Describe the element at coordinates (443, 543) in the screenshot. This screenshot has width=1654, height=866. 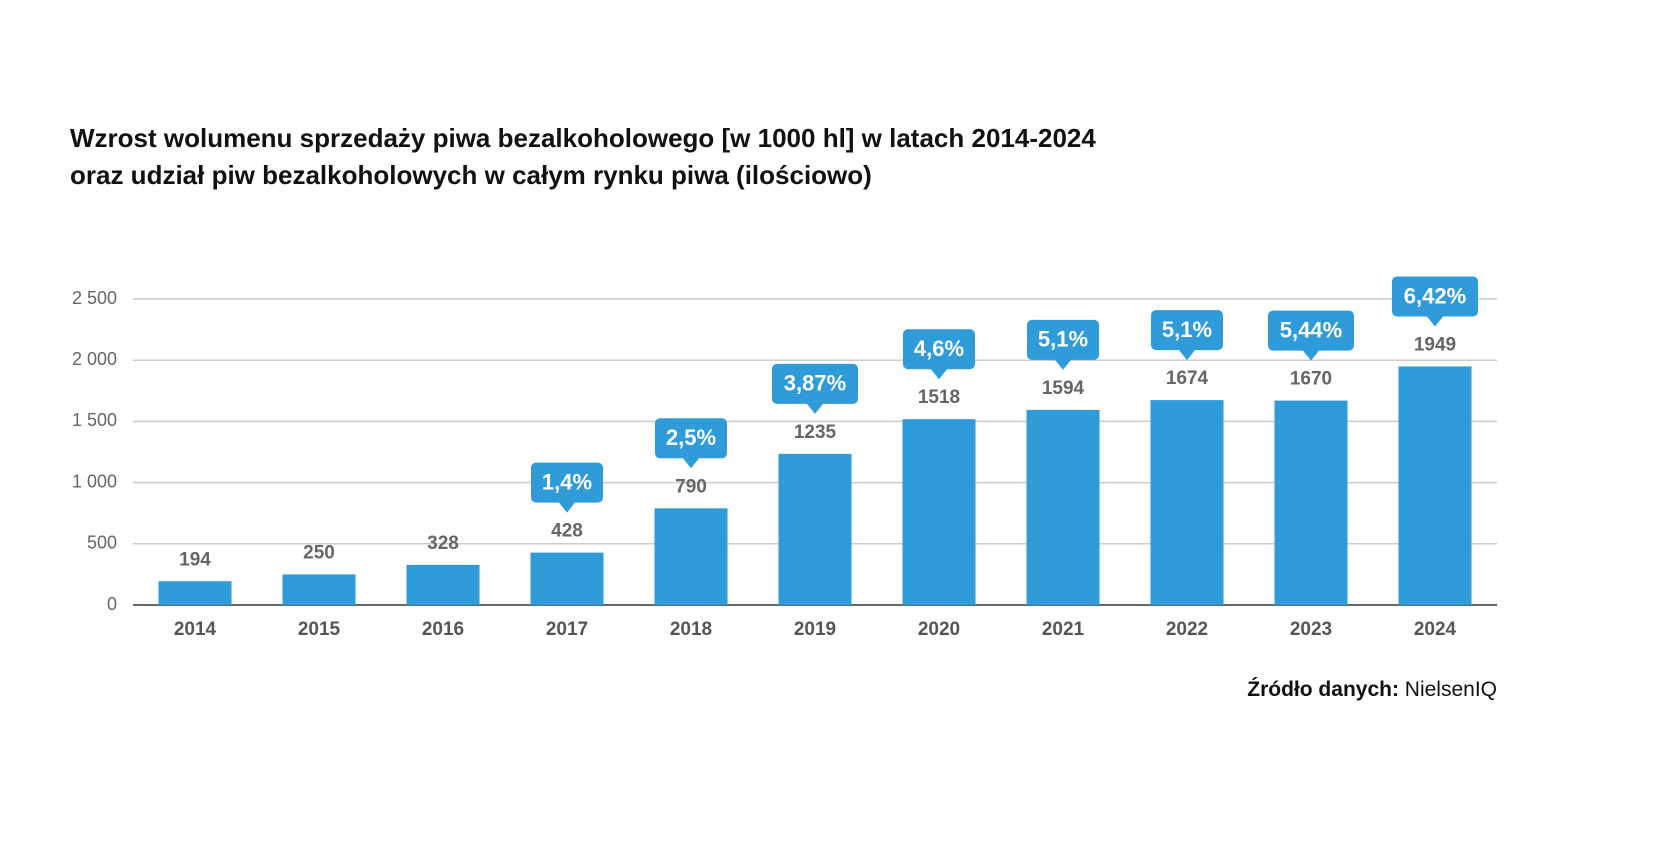
I see `value-label: 328` at that location.